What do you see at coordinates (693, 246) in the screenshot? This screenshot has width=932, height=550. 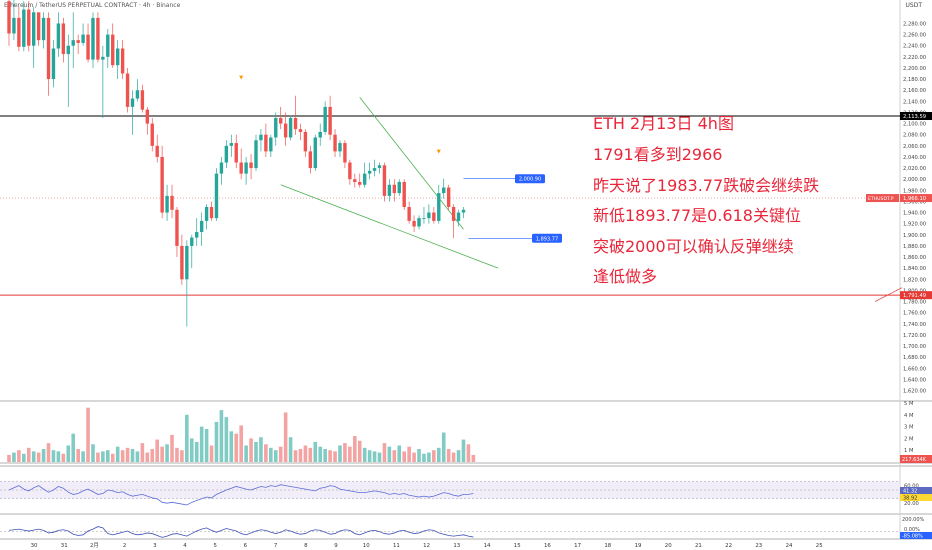 I see `annotation-line-5: 突破2000可以确认反弹继续` at bounding box center [693, 246].